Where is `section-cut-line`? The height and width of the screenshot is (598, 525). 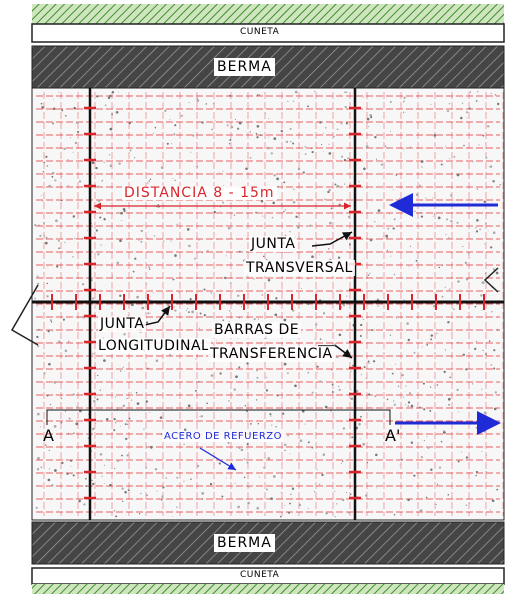
section-cut-line is located at coordinates (218, 417).